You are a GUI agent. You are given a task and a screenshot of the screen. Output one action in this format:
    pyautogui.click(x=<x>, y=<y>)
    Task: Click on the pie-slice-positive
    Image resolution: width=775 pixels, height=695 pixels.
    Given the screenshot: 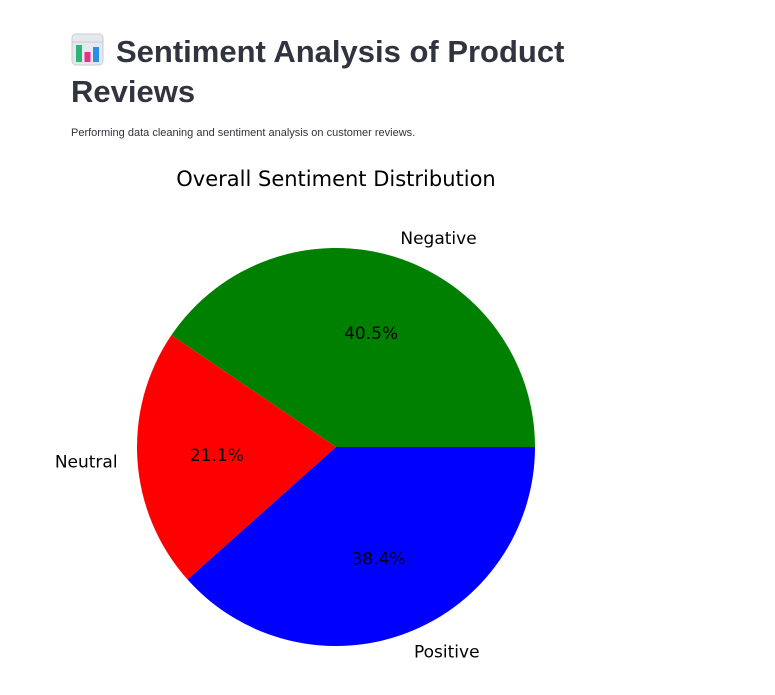 What is the action you would take?
    pyautogui.click(x=361, y=546)
    